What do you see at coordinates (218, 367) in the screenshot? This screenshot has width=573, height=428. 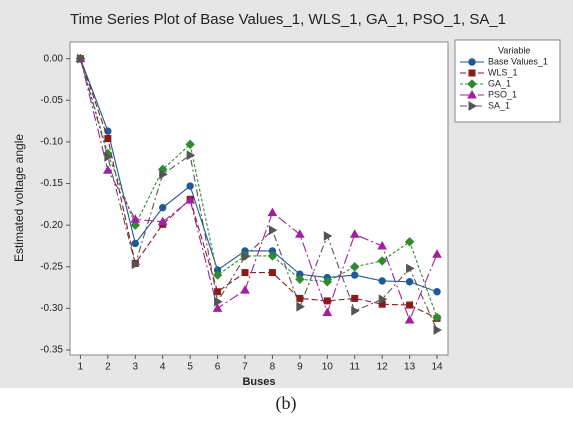 I see `x-tick-label: 6` at bounding box center [218, 367].